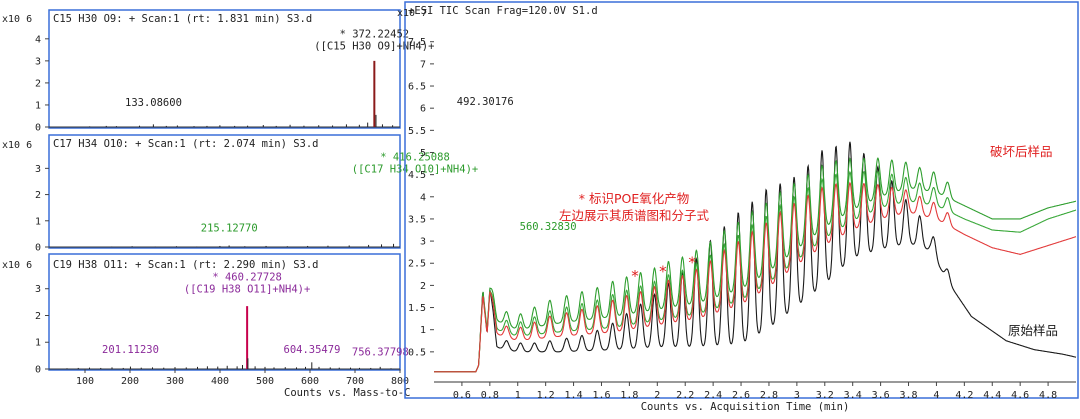  Describe the element at coordinates (1020, 395) in the screenshot. I see `x-tick-label: 4.6` at that location.